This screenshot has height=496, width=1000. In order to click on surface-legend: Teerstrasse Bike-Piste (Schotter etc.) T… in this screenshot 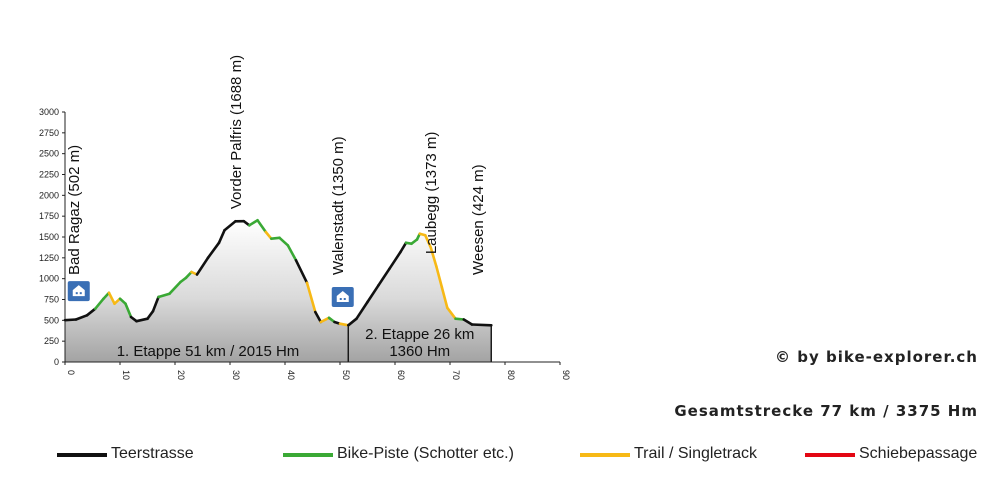, I will do `click(500, 456)`.